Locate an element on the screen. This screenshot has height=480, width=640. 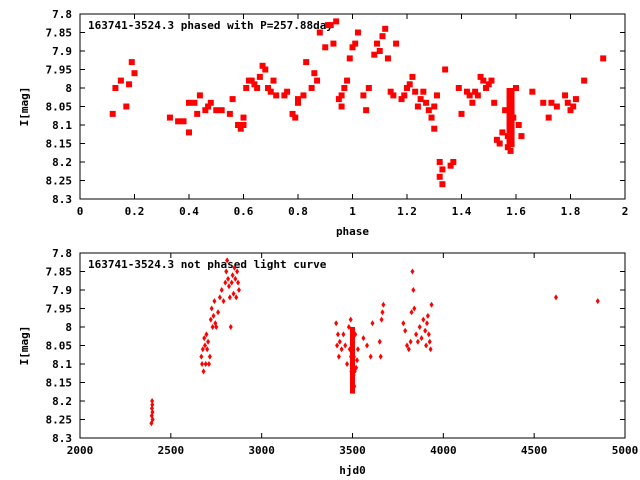
chart-1-y-tick-label: 7.85 is located at coordinates (59, 272).